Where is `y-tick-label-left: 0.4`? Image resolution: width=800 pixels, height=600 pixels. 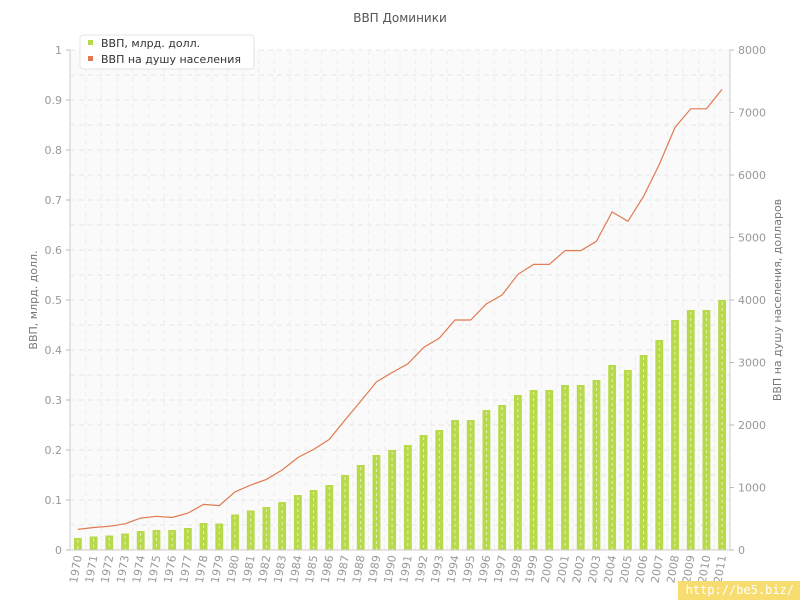
y-tick-label-left: 0.4 is located at coordinates (54, 350).